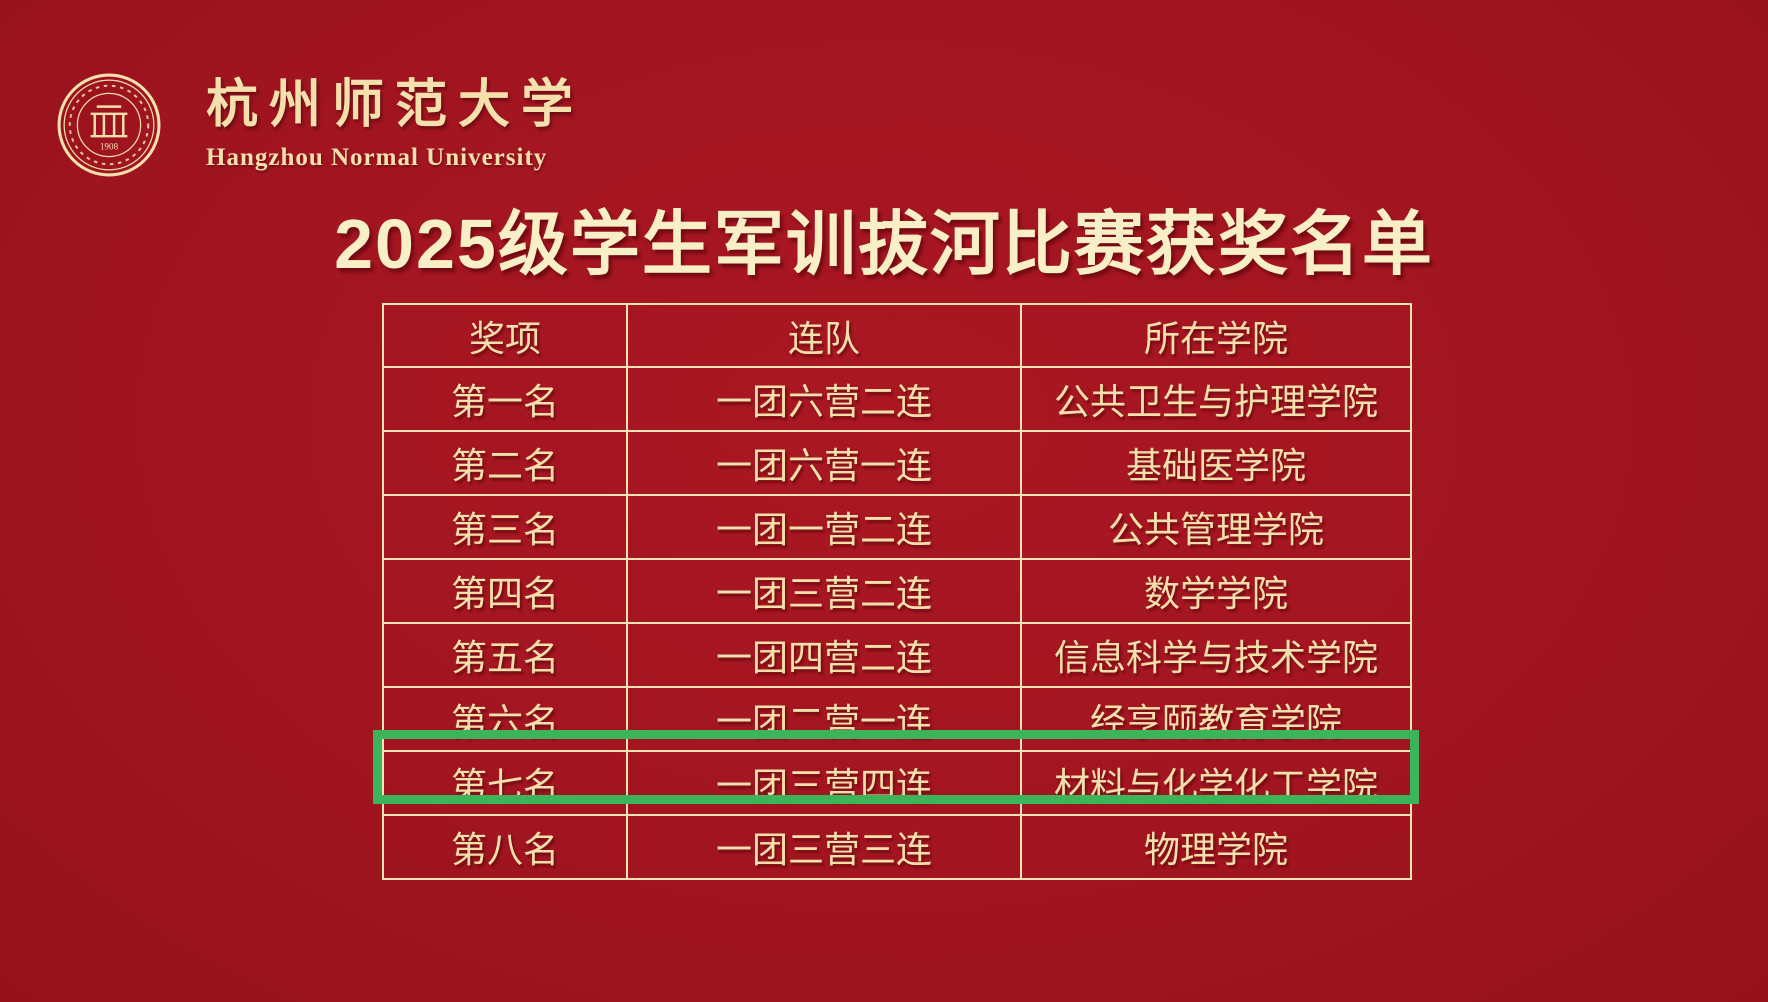 The width and height of the screenshot is (1768, 1002). I want to click on cell-company: 一团三营四连, so click(824, 783).